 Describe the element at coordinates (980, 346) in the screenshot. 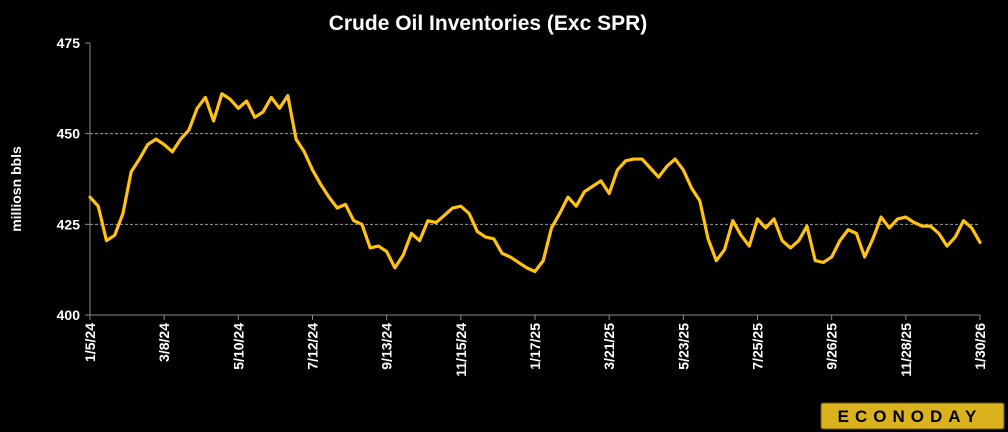

I see `x-tick-label: 1/30/26` at that location.